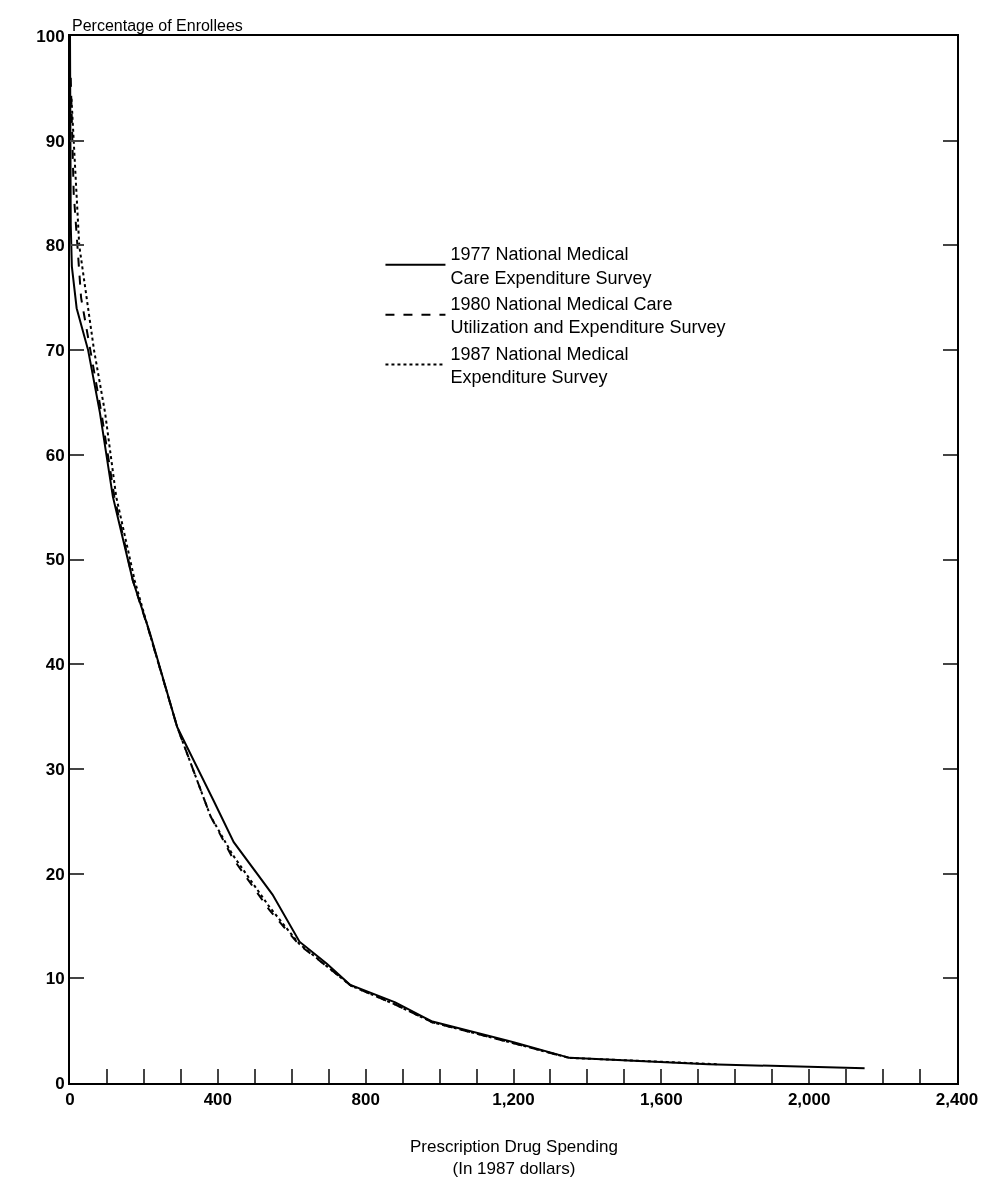  Describe the element at coordinates (365, 1100) in the screenshot. I see `x-tick-label: 800` at that location.